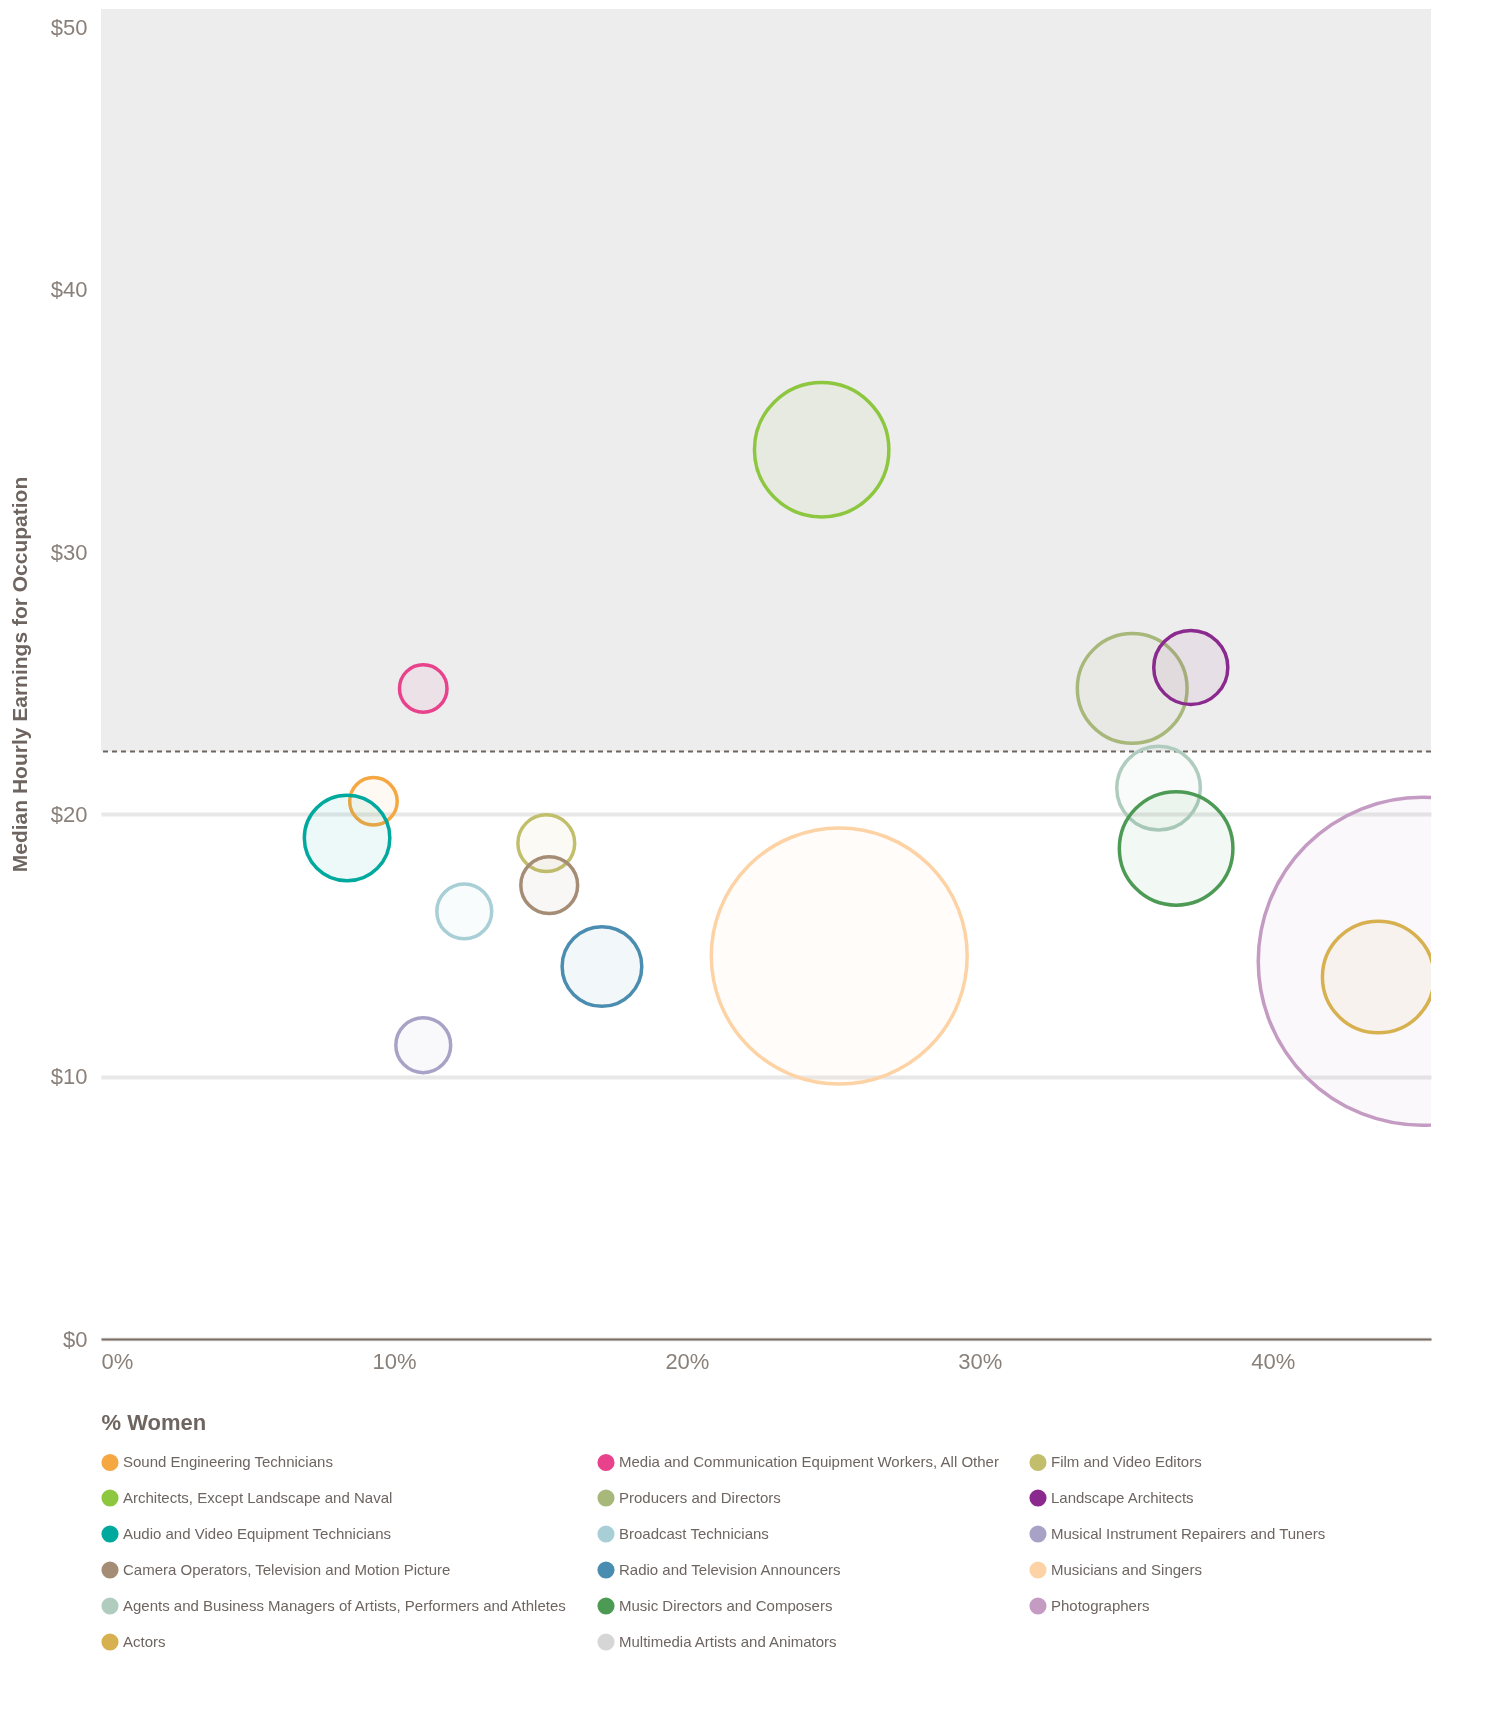 The image size is (1490, 1719). What do you see at coordinates (257, 1533) in the screenshot?
I see `legend-label: Audio and Video Equipment Technicians` at bounding box center [257, 1533].